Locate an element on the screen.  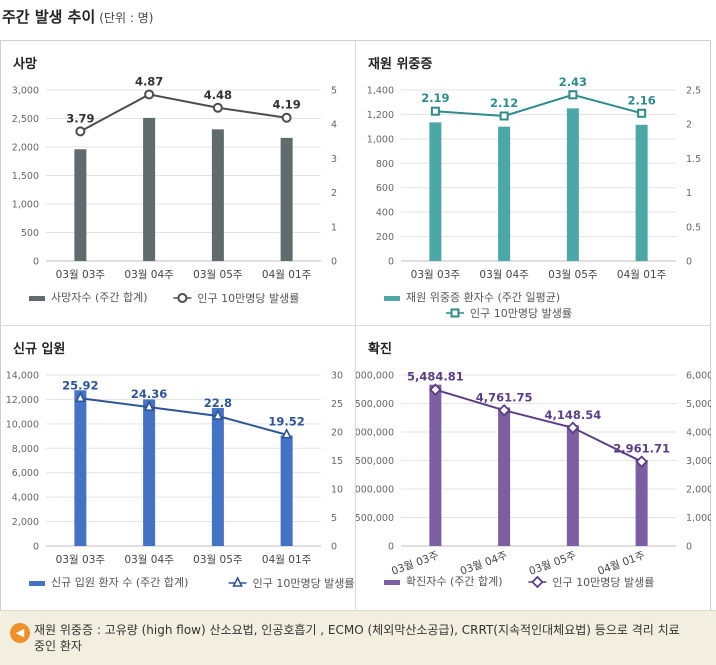
right-tick-label: 0.5 is located at coordinates (693, 227).